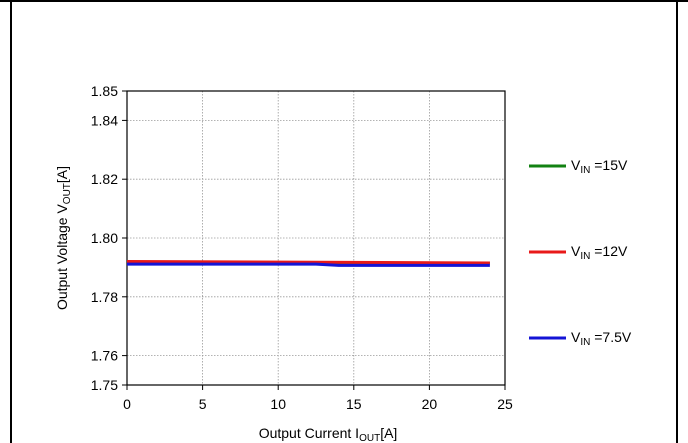 The height and width of the screenshot is (443, 688). Describe the element at coordinates (388, 433) in the screenshot. I see `x-axis-title-unit: [A]` at that location.